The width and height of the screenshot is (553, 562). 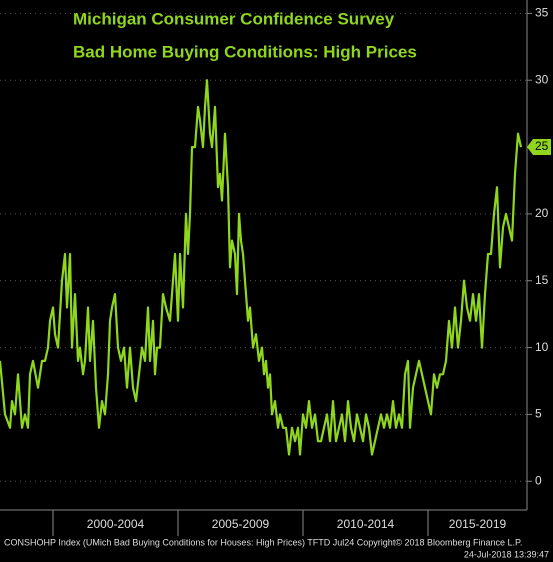 What do you see at coordinates (542, 280) in the screenshot?
I see `y-tick-label: 15` at bounding box center [542, 280].